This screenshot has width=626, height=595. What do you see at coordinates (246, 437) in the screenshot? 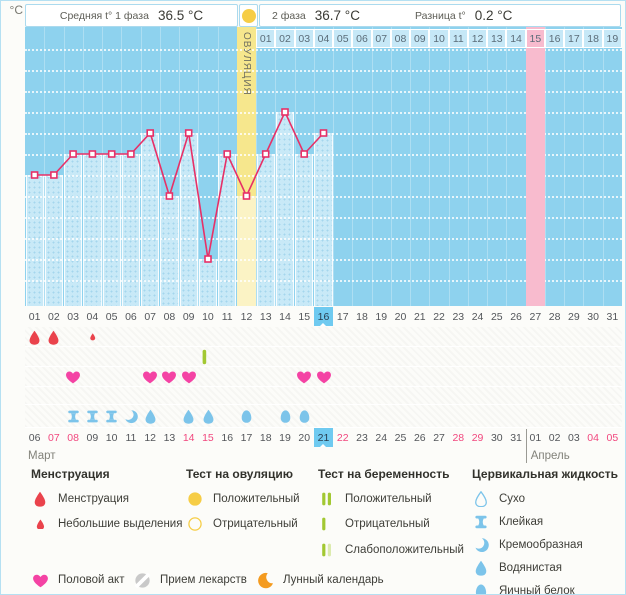
I see `calendar-date-cell: 17` at bounding box center [246, 437].